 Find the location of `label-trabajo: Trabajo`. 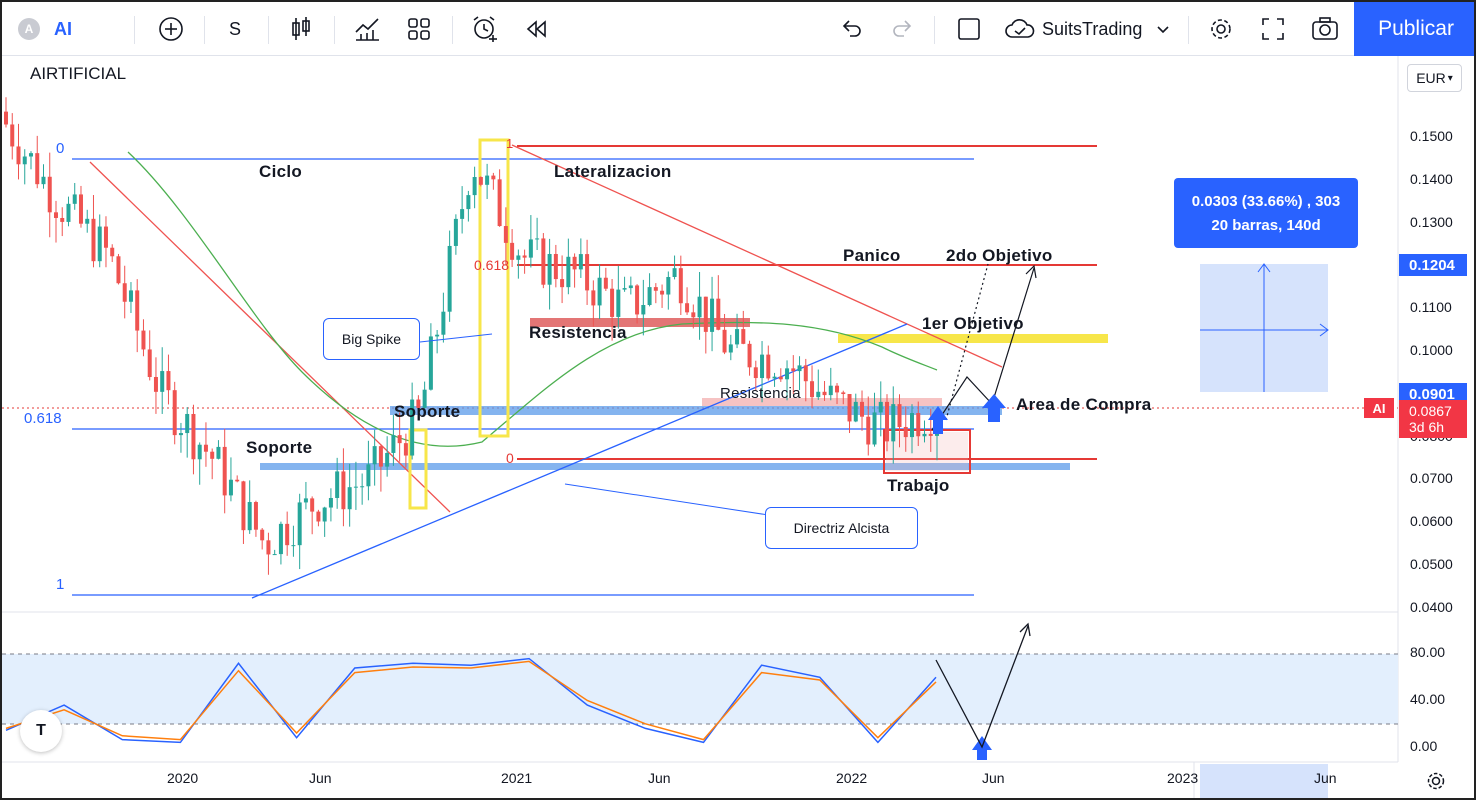

label-trabajo: Trabajo is located at coordinates (918, 485).